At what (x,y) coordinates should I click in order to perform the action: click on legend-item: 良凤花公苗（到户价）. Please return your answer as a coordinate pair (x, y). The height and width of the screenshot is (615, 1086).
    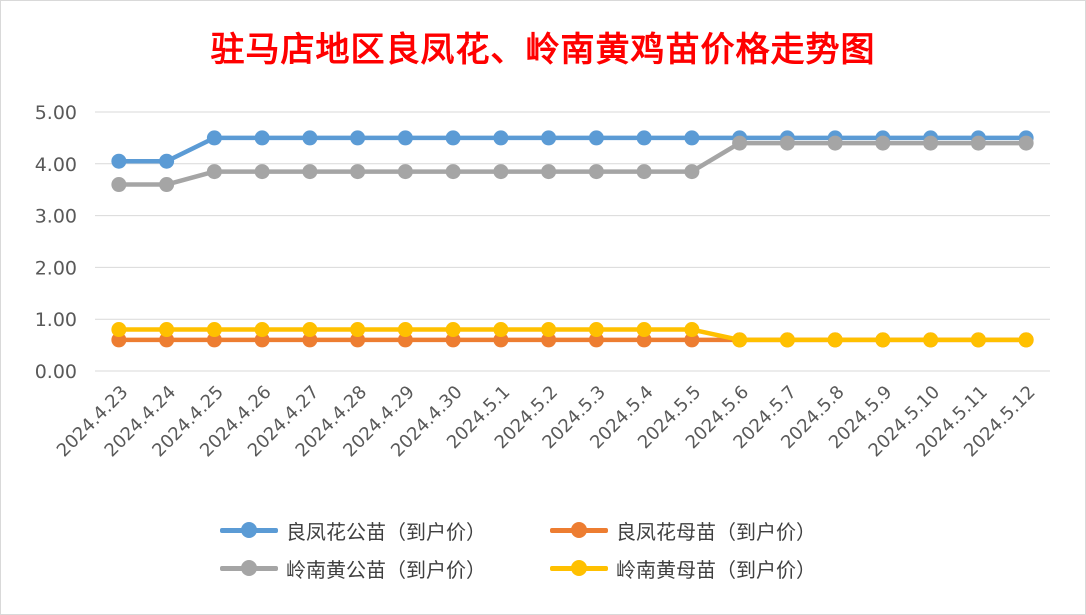
    Looking at the image, I should click on (353, 530).